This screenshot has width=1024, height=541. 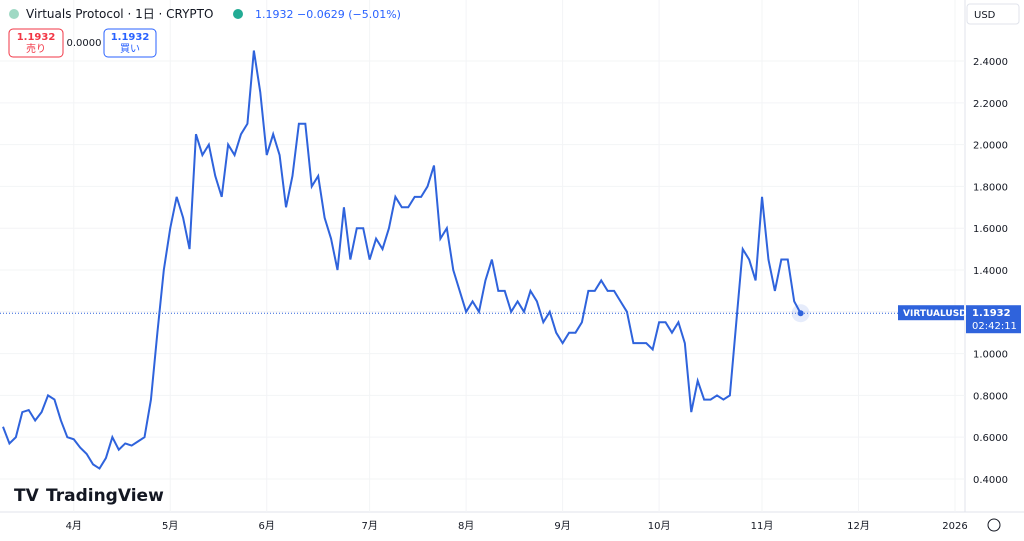 What do you see at coordinates (990, 438) in the screenshot?
I see `y-tick-label: 0.6000` at bounding box center [990, 438].